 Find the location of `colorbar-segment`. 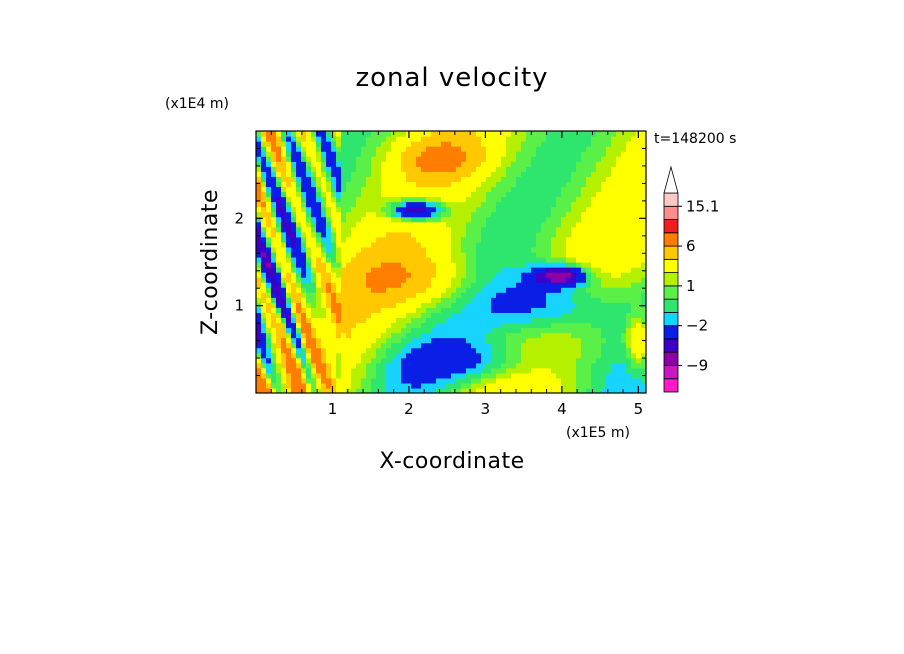

colorbar-segment is located at coordinates (671, 305).